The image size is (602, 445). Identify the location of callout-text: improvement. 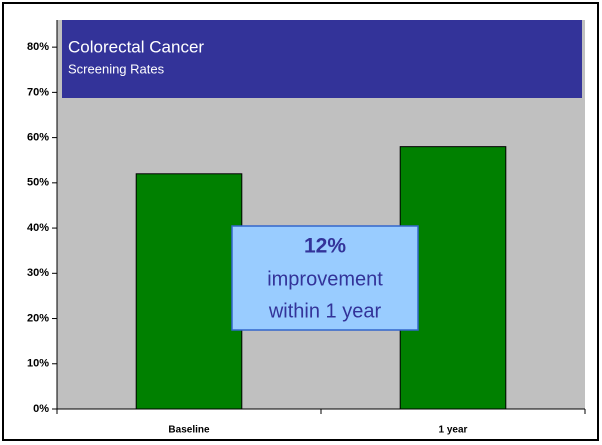
(325, 279).